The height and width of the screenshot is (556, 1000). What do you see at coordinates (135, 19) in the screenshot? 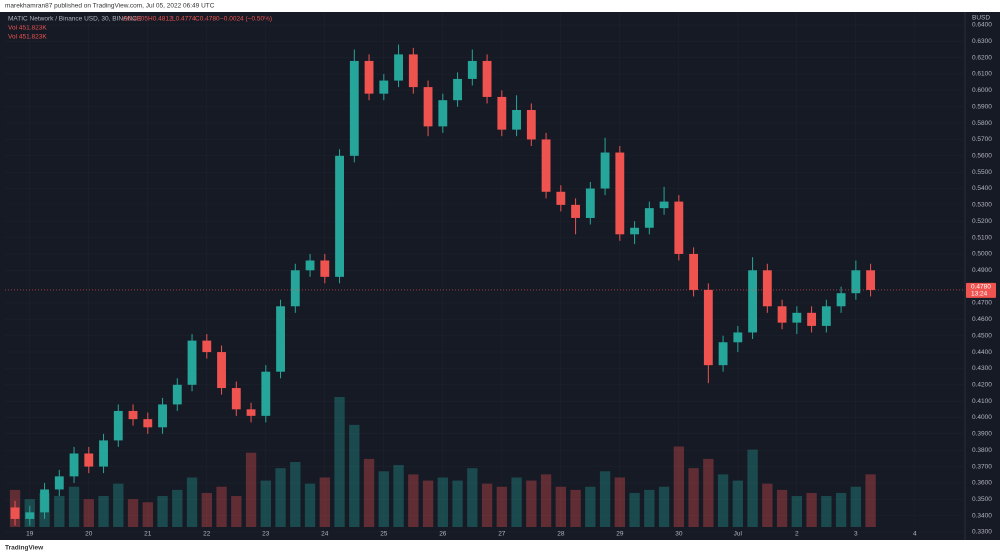
I see `legend-open: O0.4805` at bounding box center [135, 19].